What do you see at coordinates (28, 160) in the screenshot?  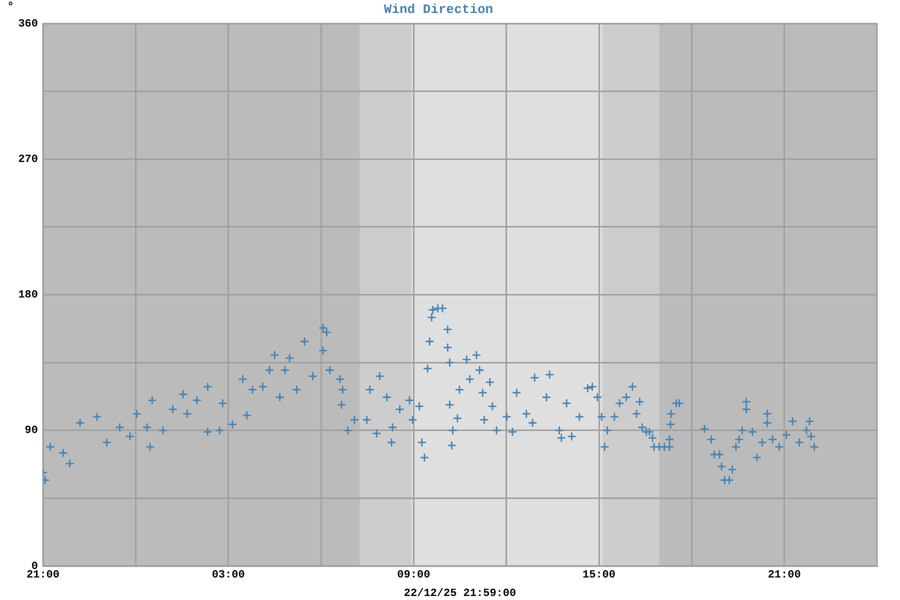 I see `y-tick-label: 270` at bounding box center [28, 160].